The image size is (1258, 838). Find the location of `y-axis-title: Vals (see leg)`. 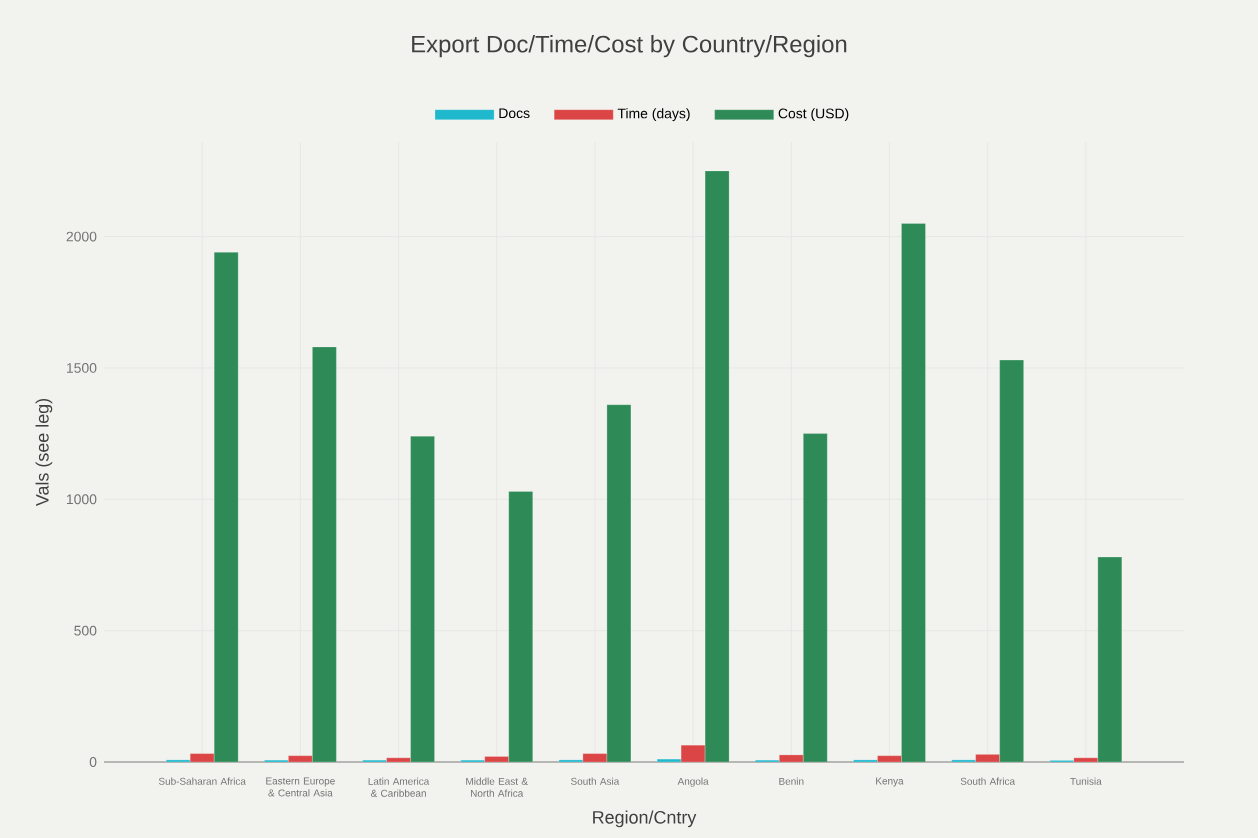

y-axis-title: Vals (see leg) is located at coordinates (44, 452).